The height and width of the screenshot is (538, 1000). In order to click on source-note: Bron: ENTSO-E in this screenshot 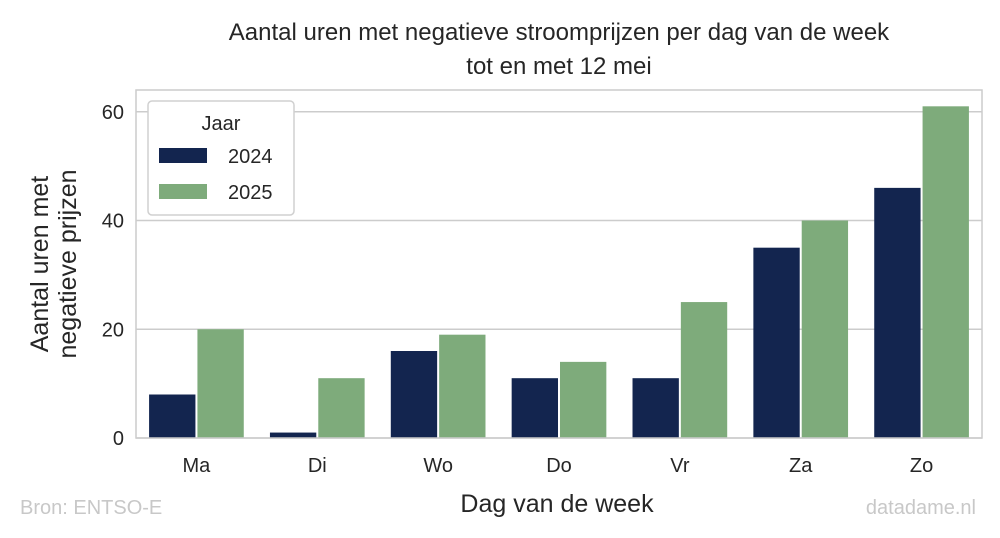, I will do `click(91, 508)`.